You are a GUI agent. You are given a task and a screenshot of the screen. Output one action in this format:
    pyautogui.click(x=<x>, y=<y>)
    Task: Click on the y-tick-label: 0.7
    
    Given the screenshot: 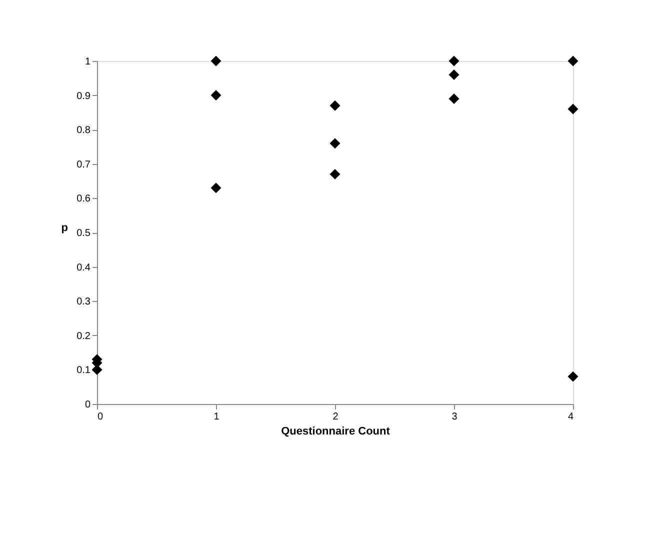 What is the action you would take?
    pyautogui.click(x=83, y=164)
    